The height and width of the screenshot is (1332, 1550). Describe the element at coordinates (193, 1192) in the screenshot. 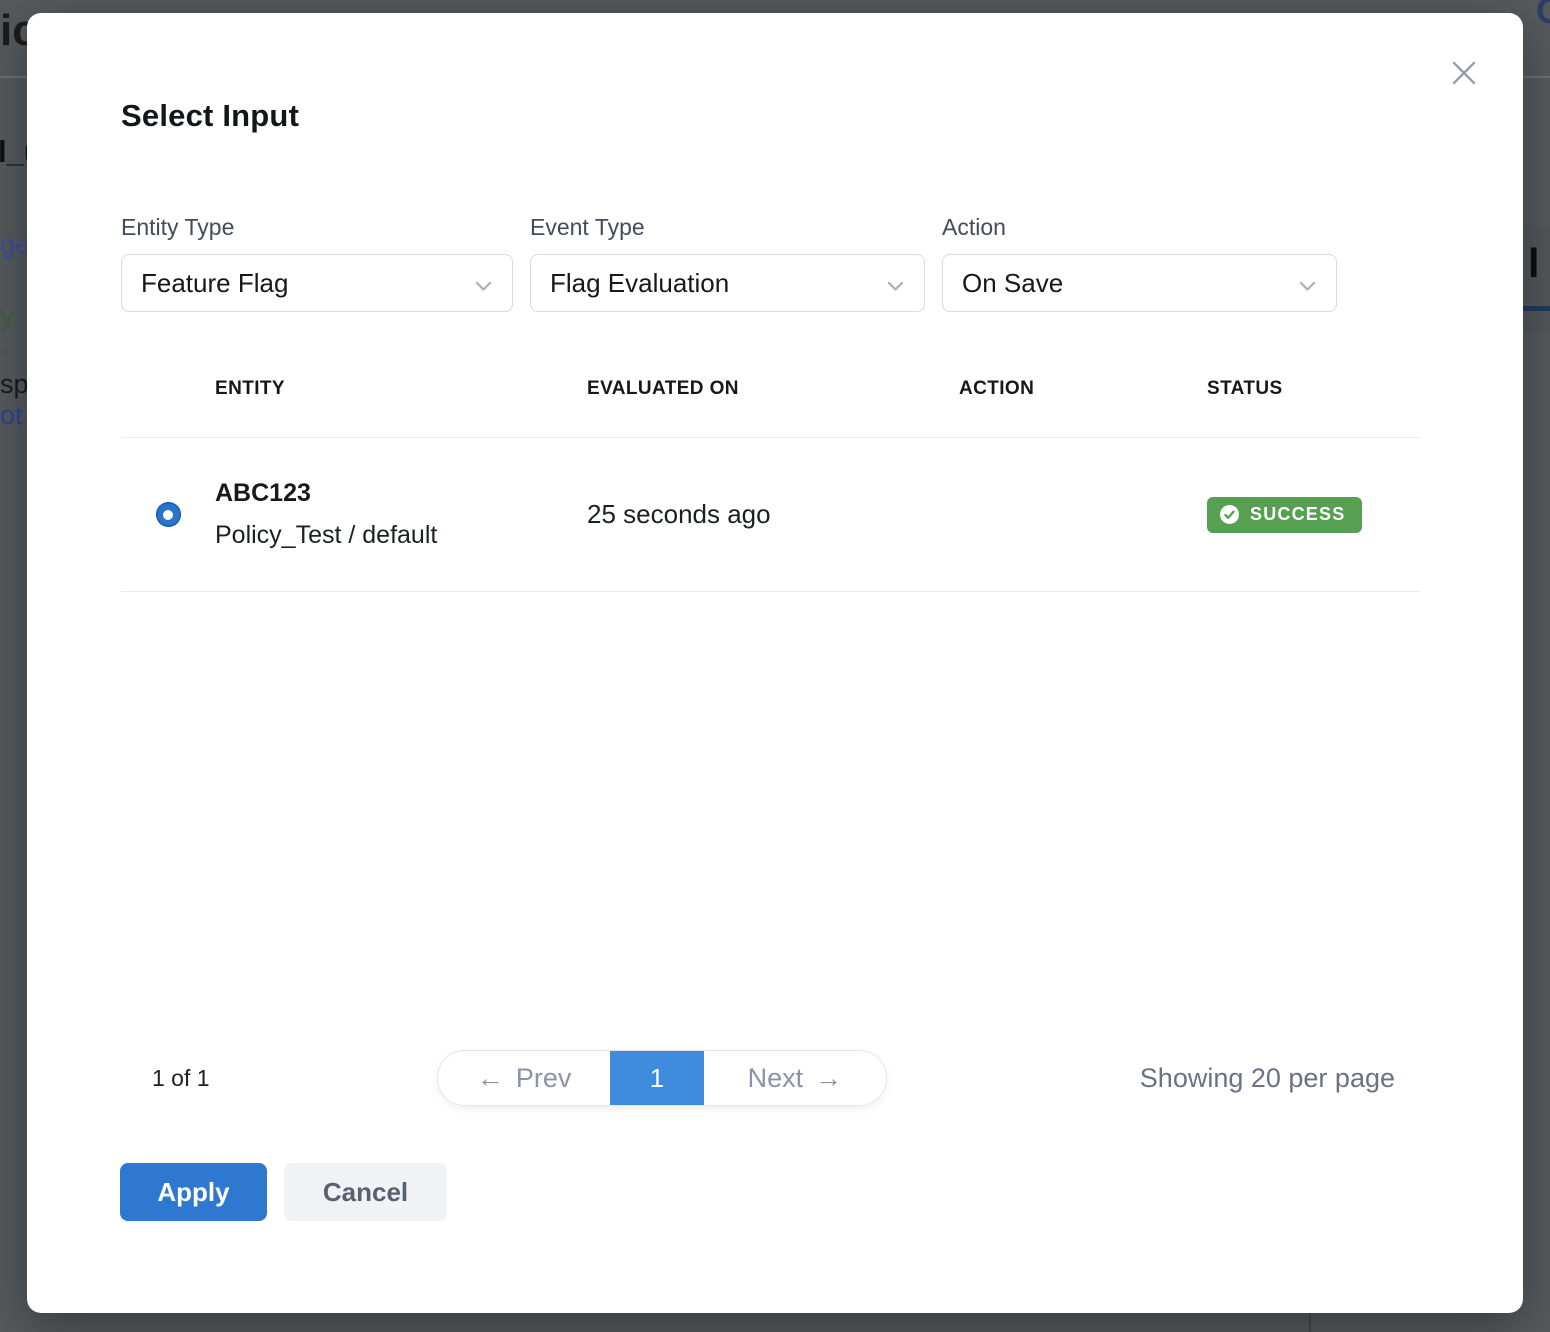

I see `apply-button: Apply` at that location.